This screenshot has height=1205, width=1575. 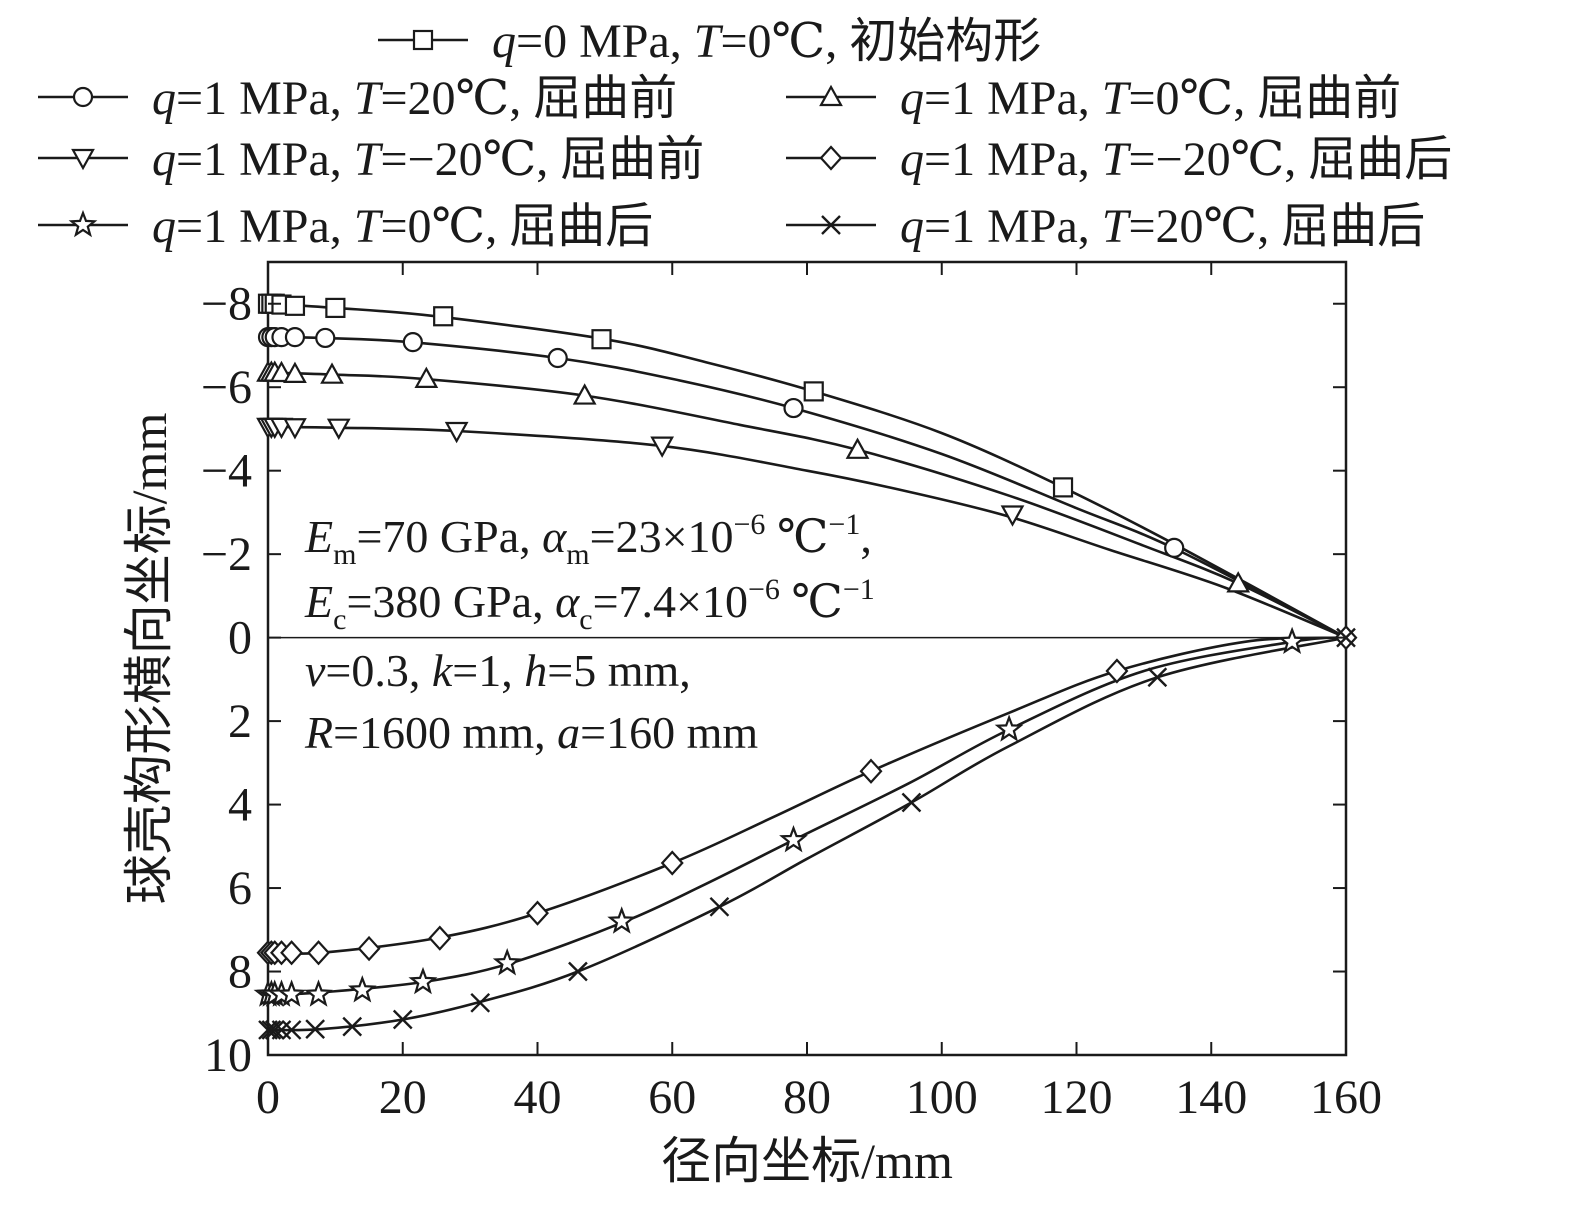 I want to click on legend-label: q=1 MPa, T=20℃, 屈曲前, so click(x=414, y=98).